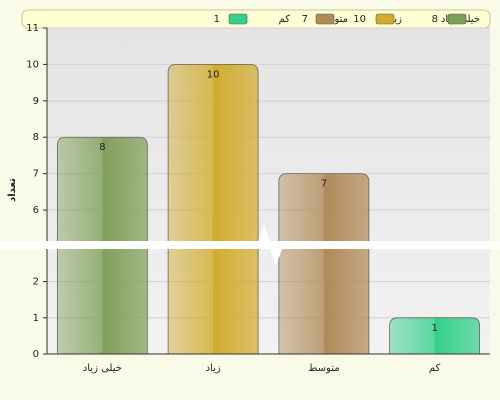  What do you see at coordinates (102, 147) in the screenshot?
I see `data-label: 8` at bounding box center [102, 147].